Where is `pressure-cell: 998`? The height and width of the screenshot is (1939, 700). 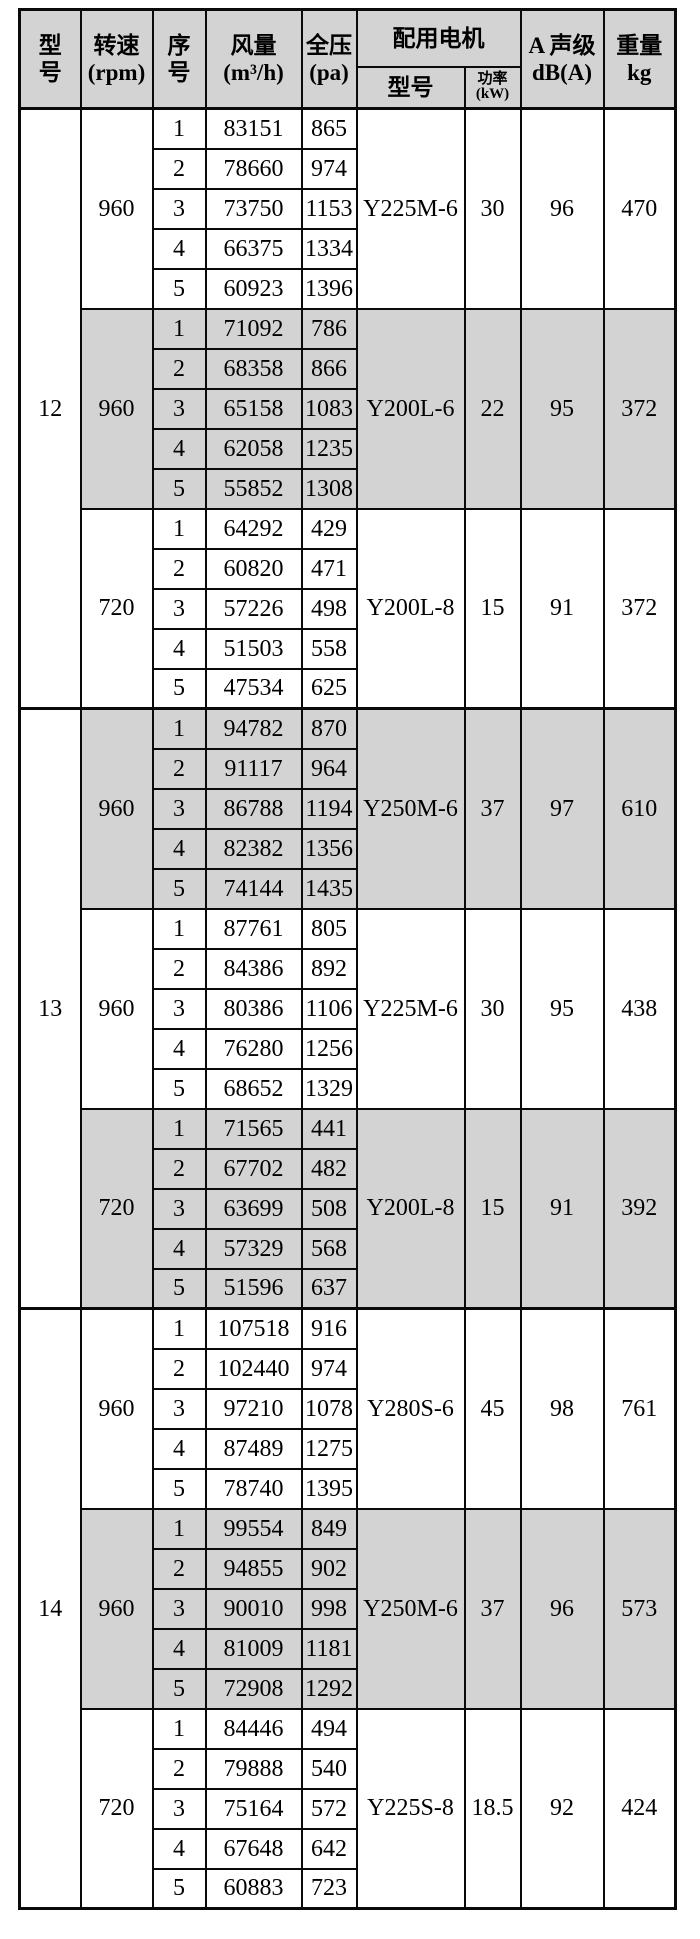 pressure-cell: 998 is located at coordinates (329, 1608).